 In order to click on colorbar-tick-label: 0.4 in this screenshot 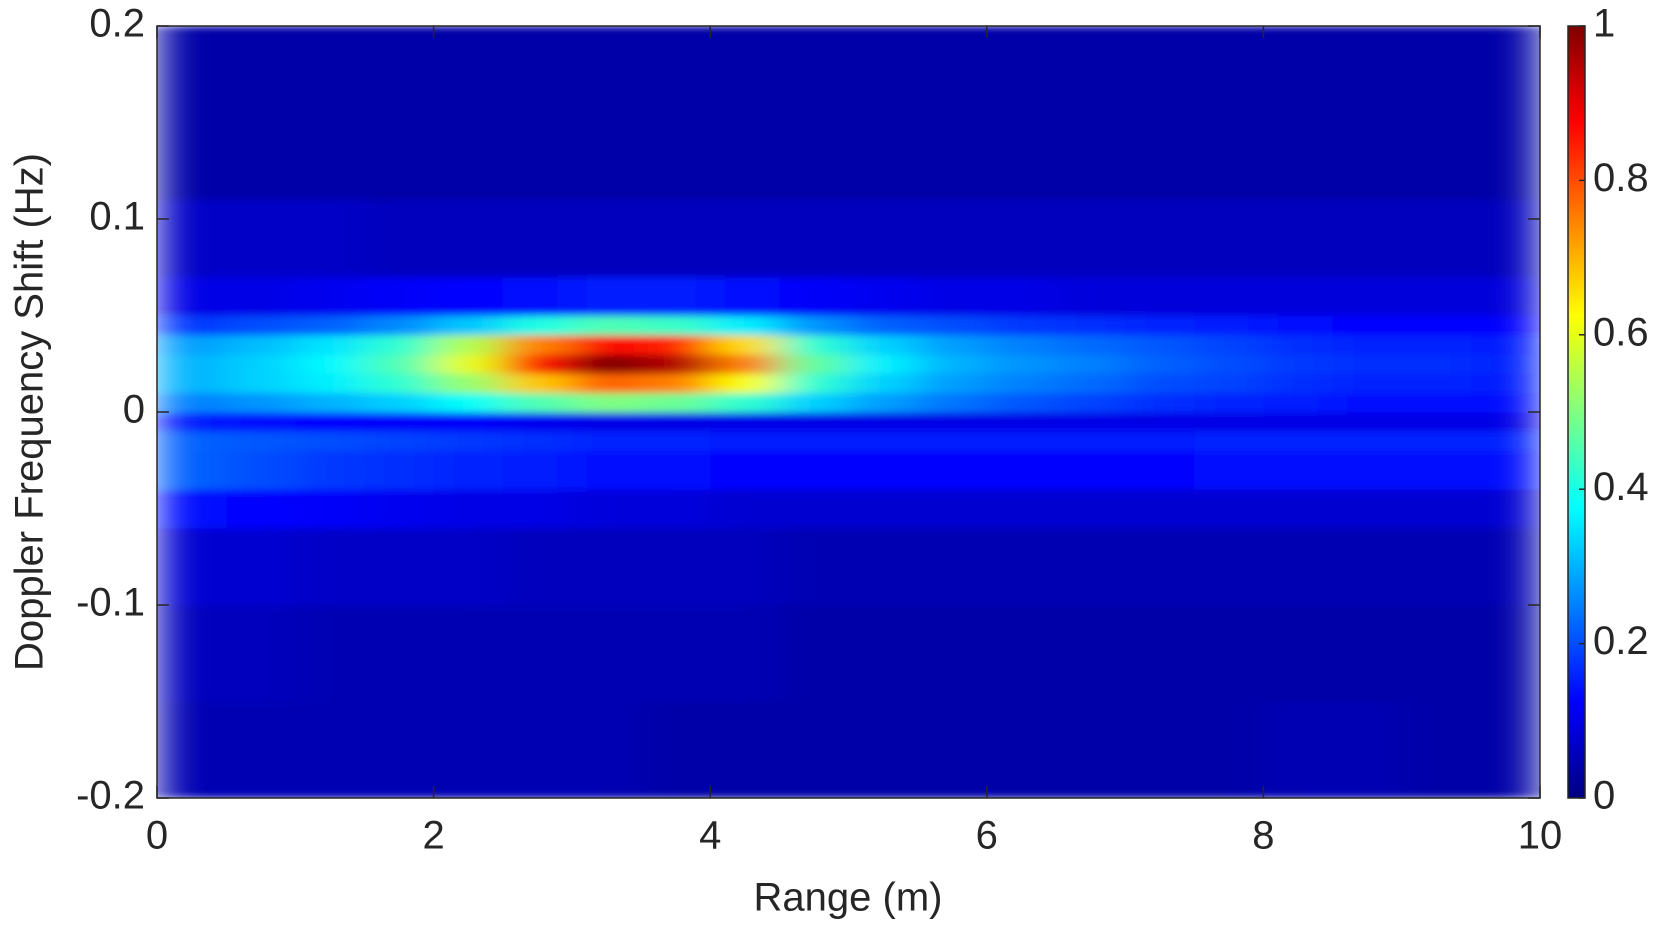, I will do `click(1621, 487)`.